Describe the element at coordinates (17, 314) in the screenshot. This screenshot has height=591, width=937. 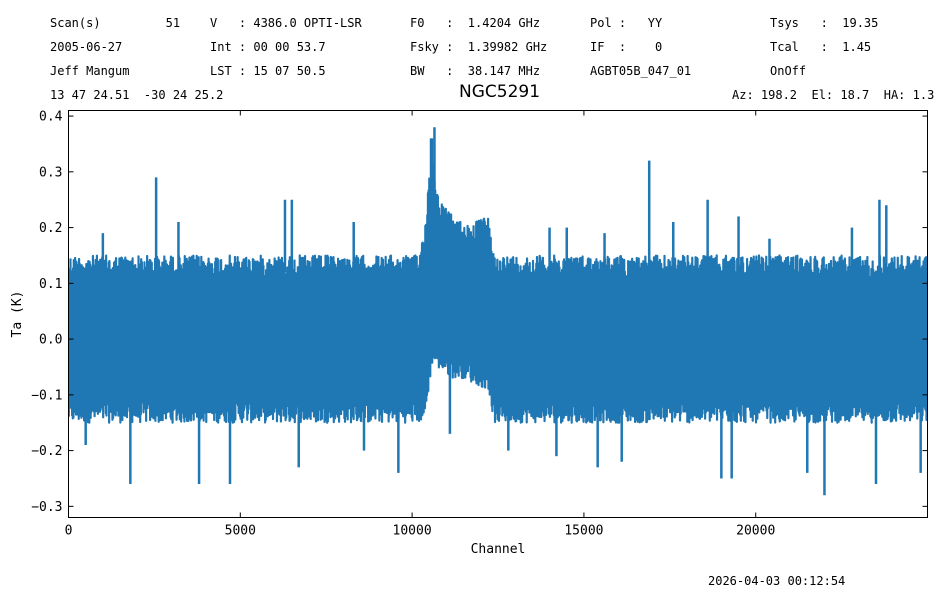
I see `y-axis-label: Ta (K)` at that location.